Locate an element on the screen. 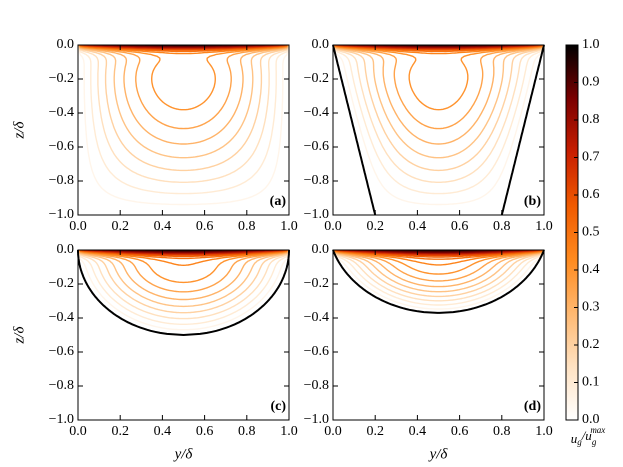 The width and height of the screenshot is (623, 467). colorbar-tick-label: 0.6 is located at coordinates (591, 194).